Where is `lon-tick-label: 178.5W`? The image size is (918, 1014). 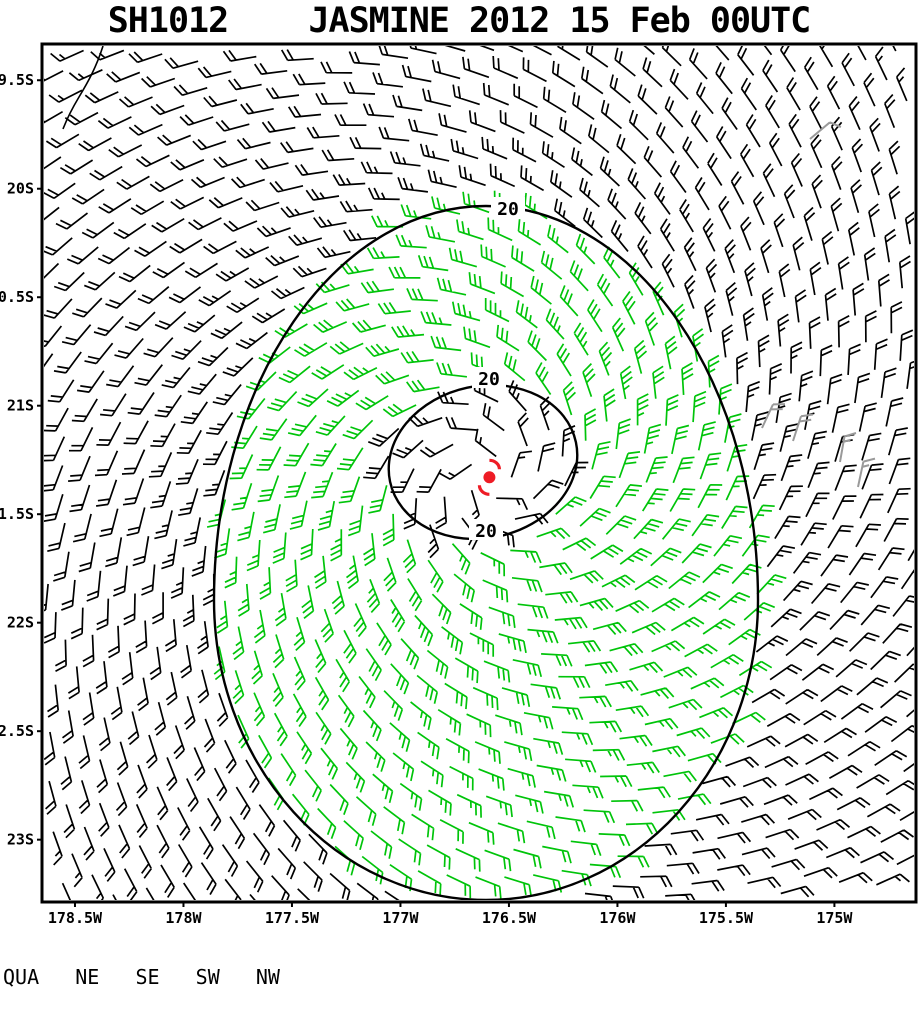
lon-tick-label: 178.5W is located at coordinates (75, 918).